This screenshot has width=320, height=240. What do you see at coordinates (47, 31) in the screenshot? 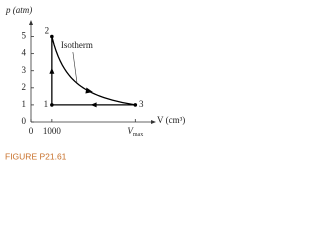
I see `point-label: 2` at bounding box center [47, 31].